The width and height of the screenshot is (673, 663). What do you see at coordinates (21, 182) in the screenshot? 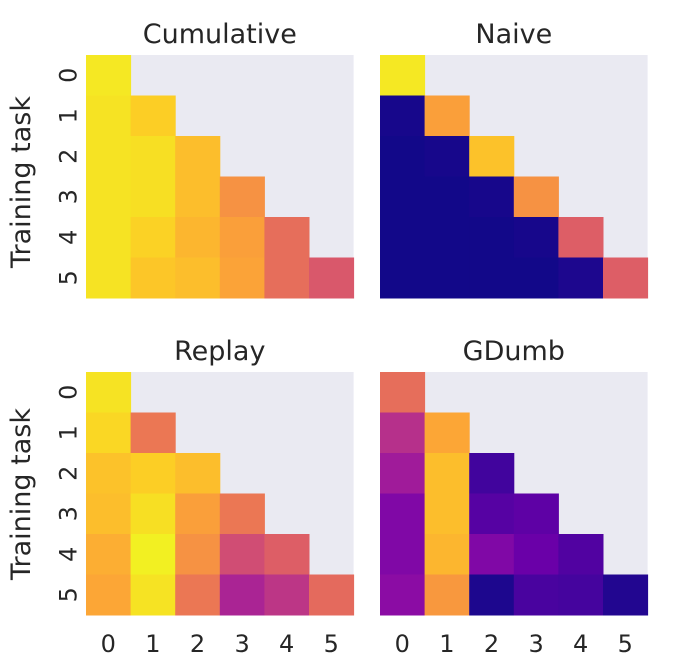
I see `y-axis-label-top: Training task` at bounding box center [21, 182].